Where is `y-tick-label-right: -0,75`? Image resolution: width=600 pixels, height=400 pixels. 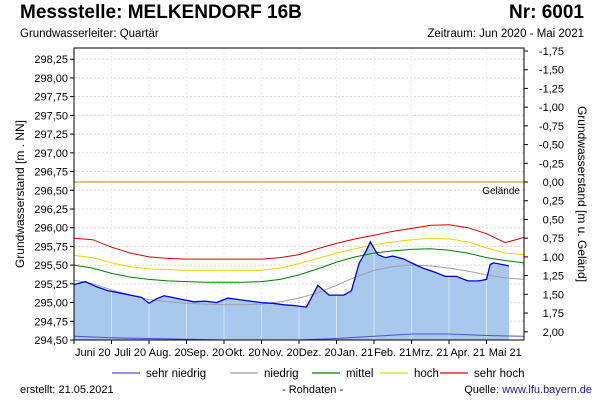 y-tick-label-right: -0,75 is located at coordinates (551, 127).